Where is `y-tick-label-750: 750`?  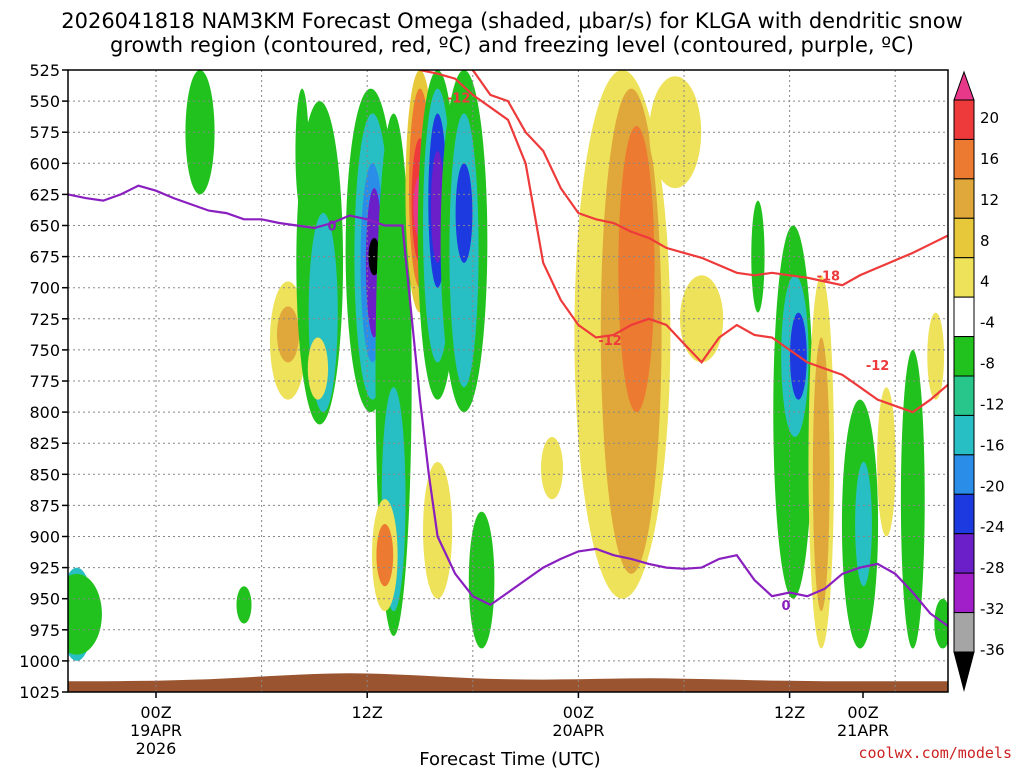
y-tick-label-750: 750 is located at coordinates (44, 350).